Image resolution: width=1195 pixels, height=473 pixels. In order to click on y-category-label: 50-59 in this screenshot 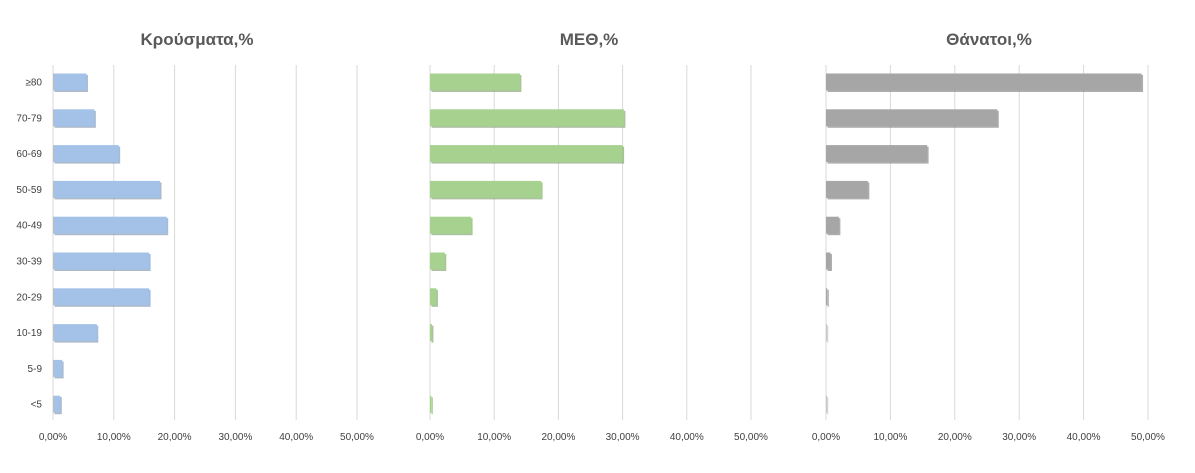, I will do `click(29, 190)`.